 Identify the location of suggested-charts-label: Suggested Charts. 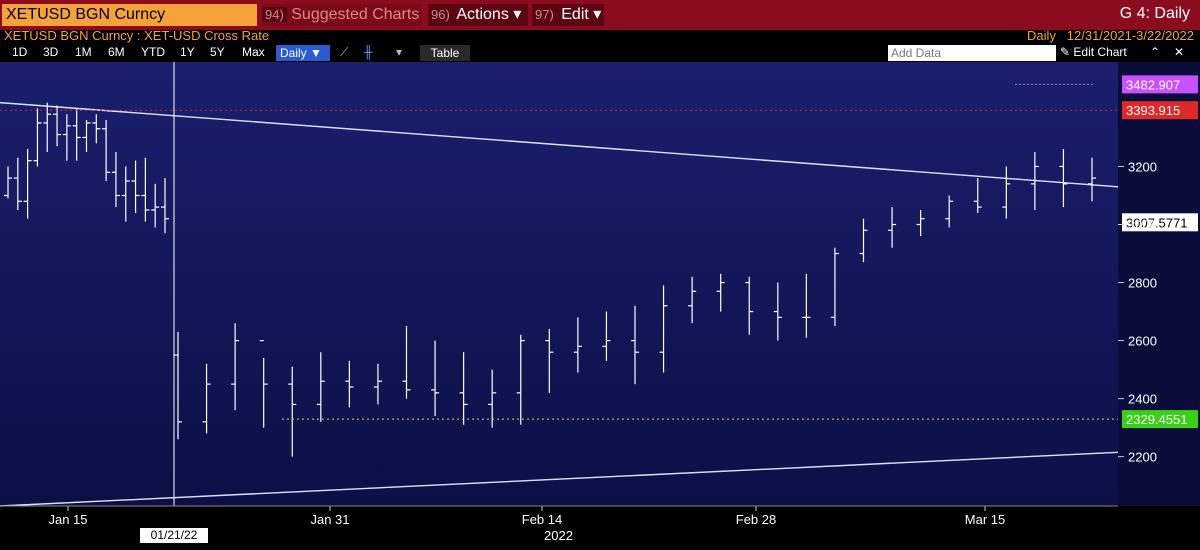
(355, 14).